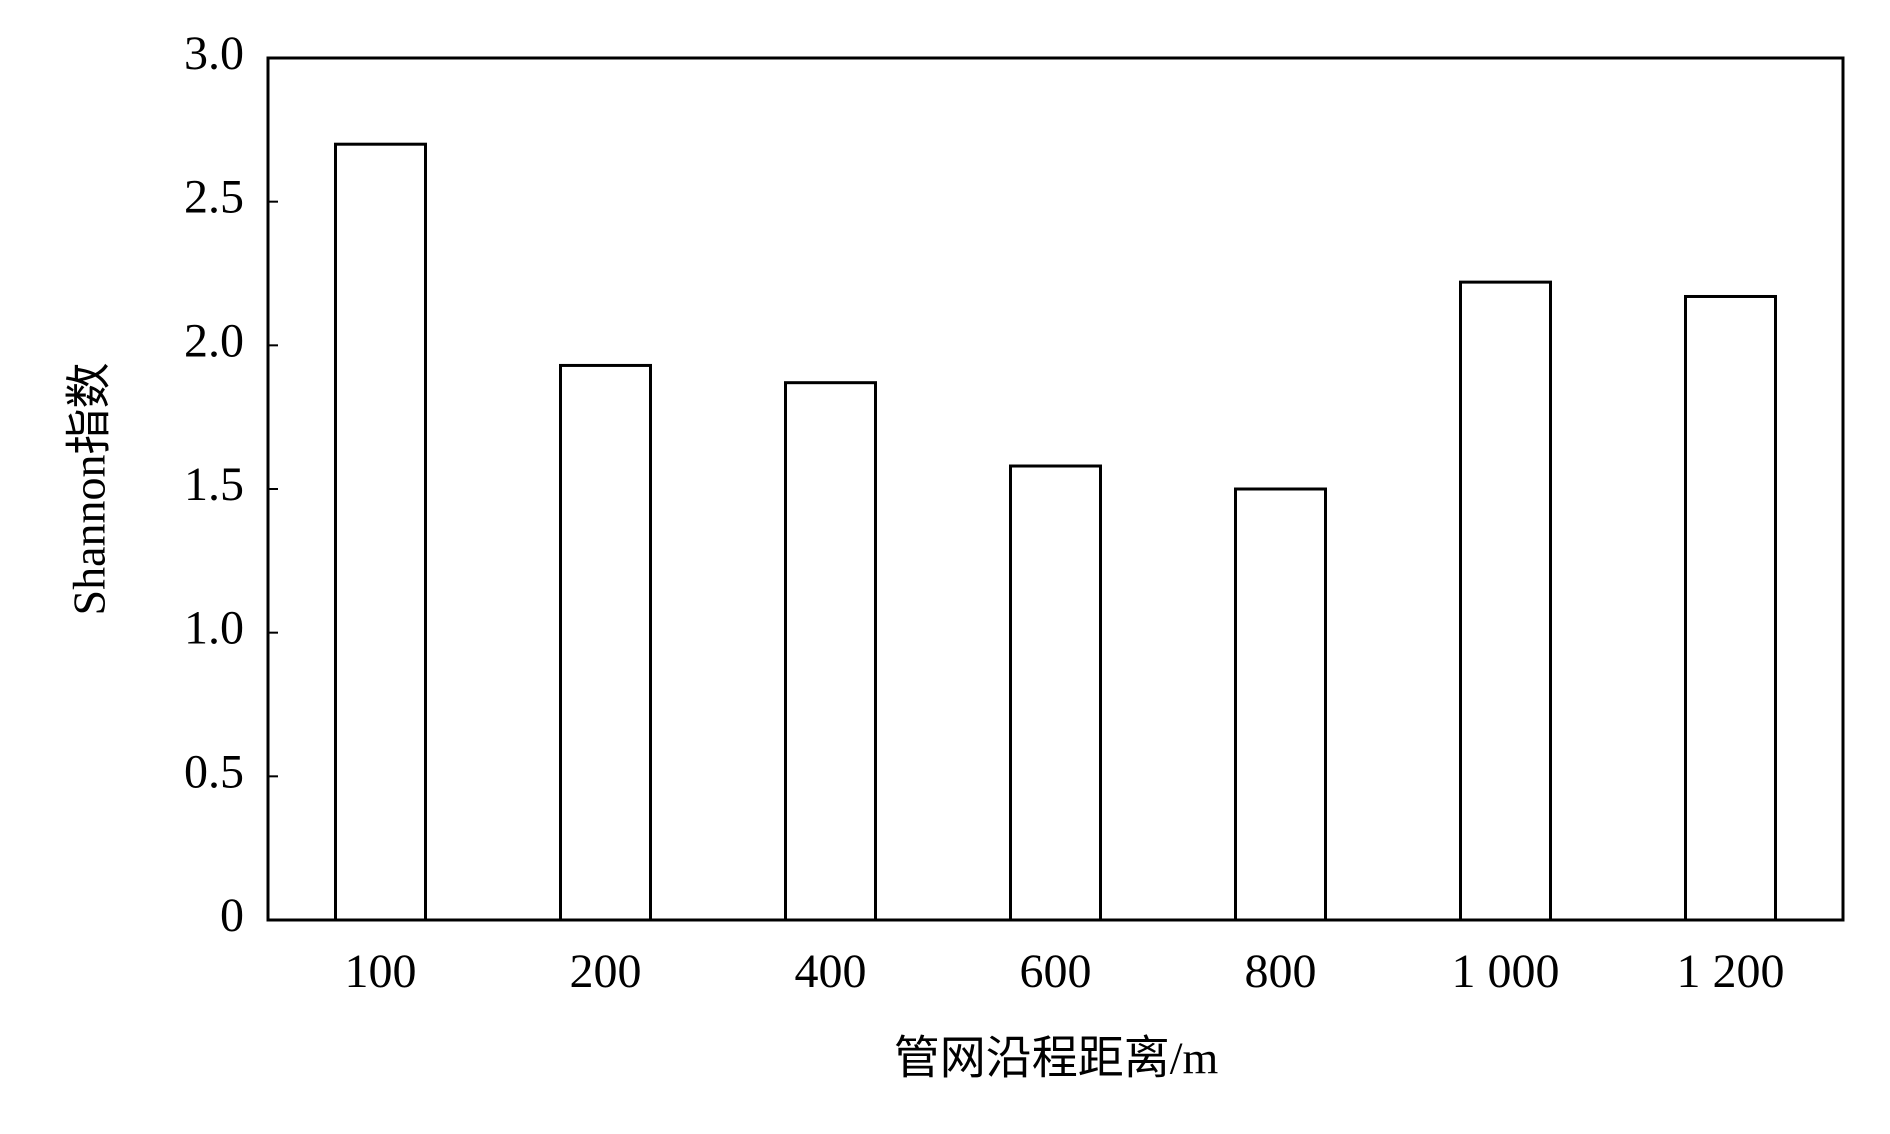 The image size is (1890, 1134). Describe the element at coordinates (381, 971) in the screenshot. I see `x-tick-label: 100` at that location.